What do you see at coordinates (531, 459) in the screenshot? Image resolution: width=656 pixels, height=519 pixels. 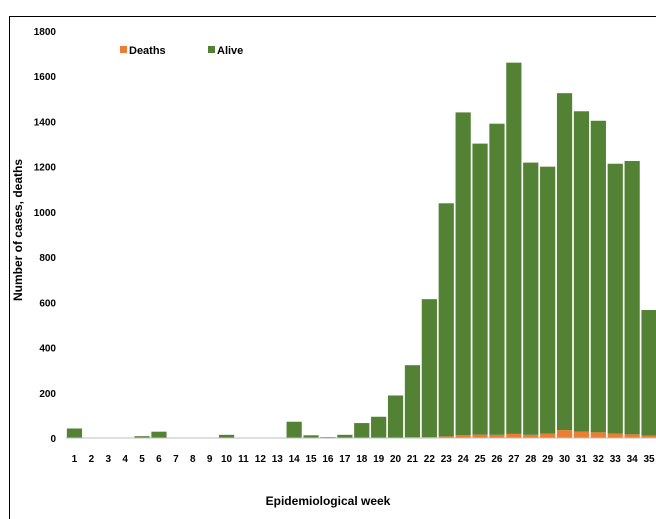 I see `x-tick-label: 28` at bounding box center [531, 459].